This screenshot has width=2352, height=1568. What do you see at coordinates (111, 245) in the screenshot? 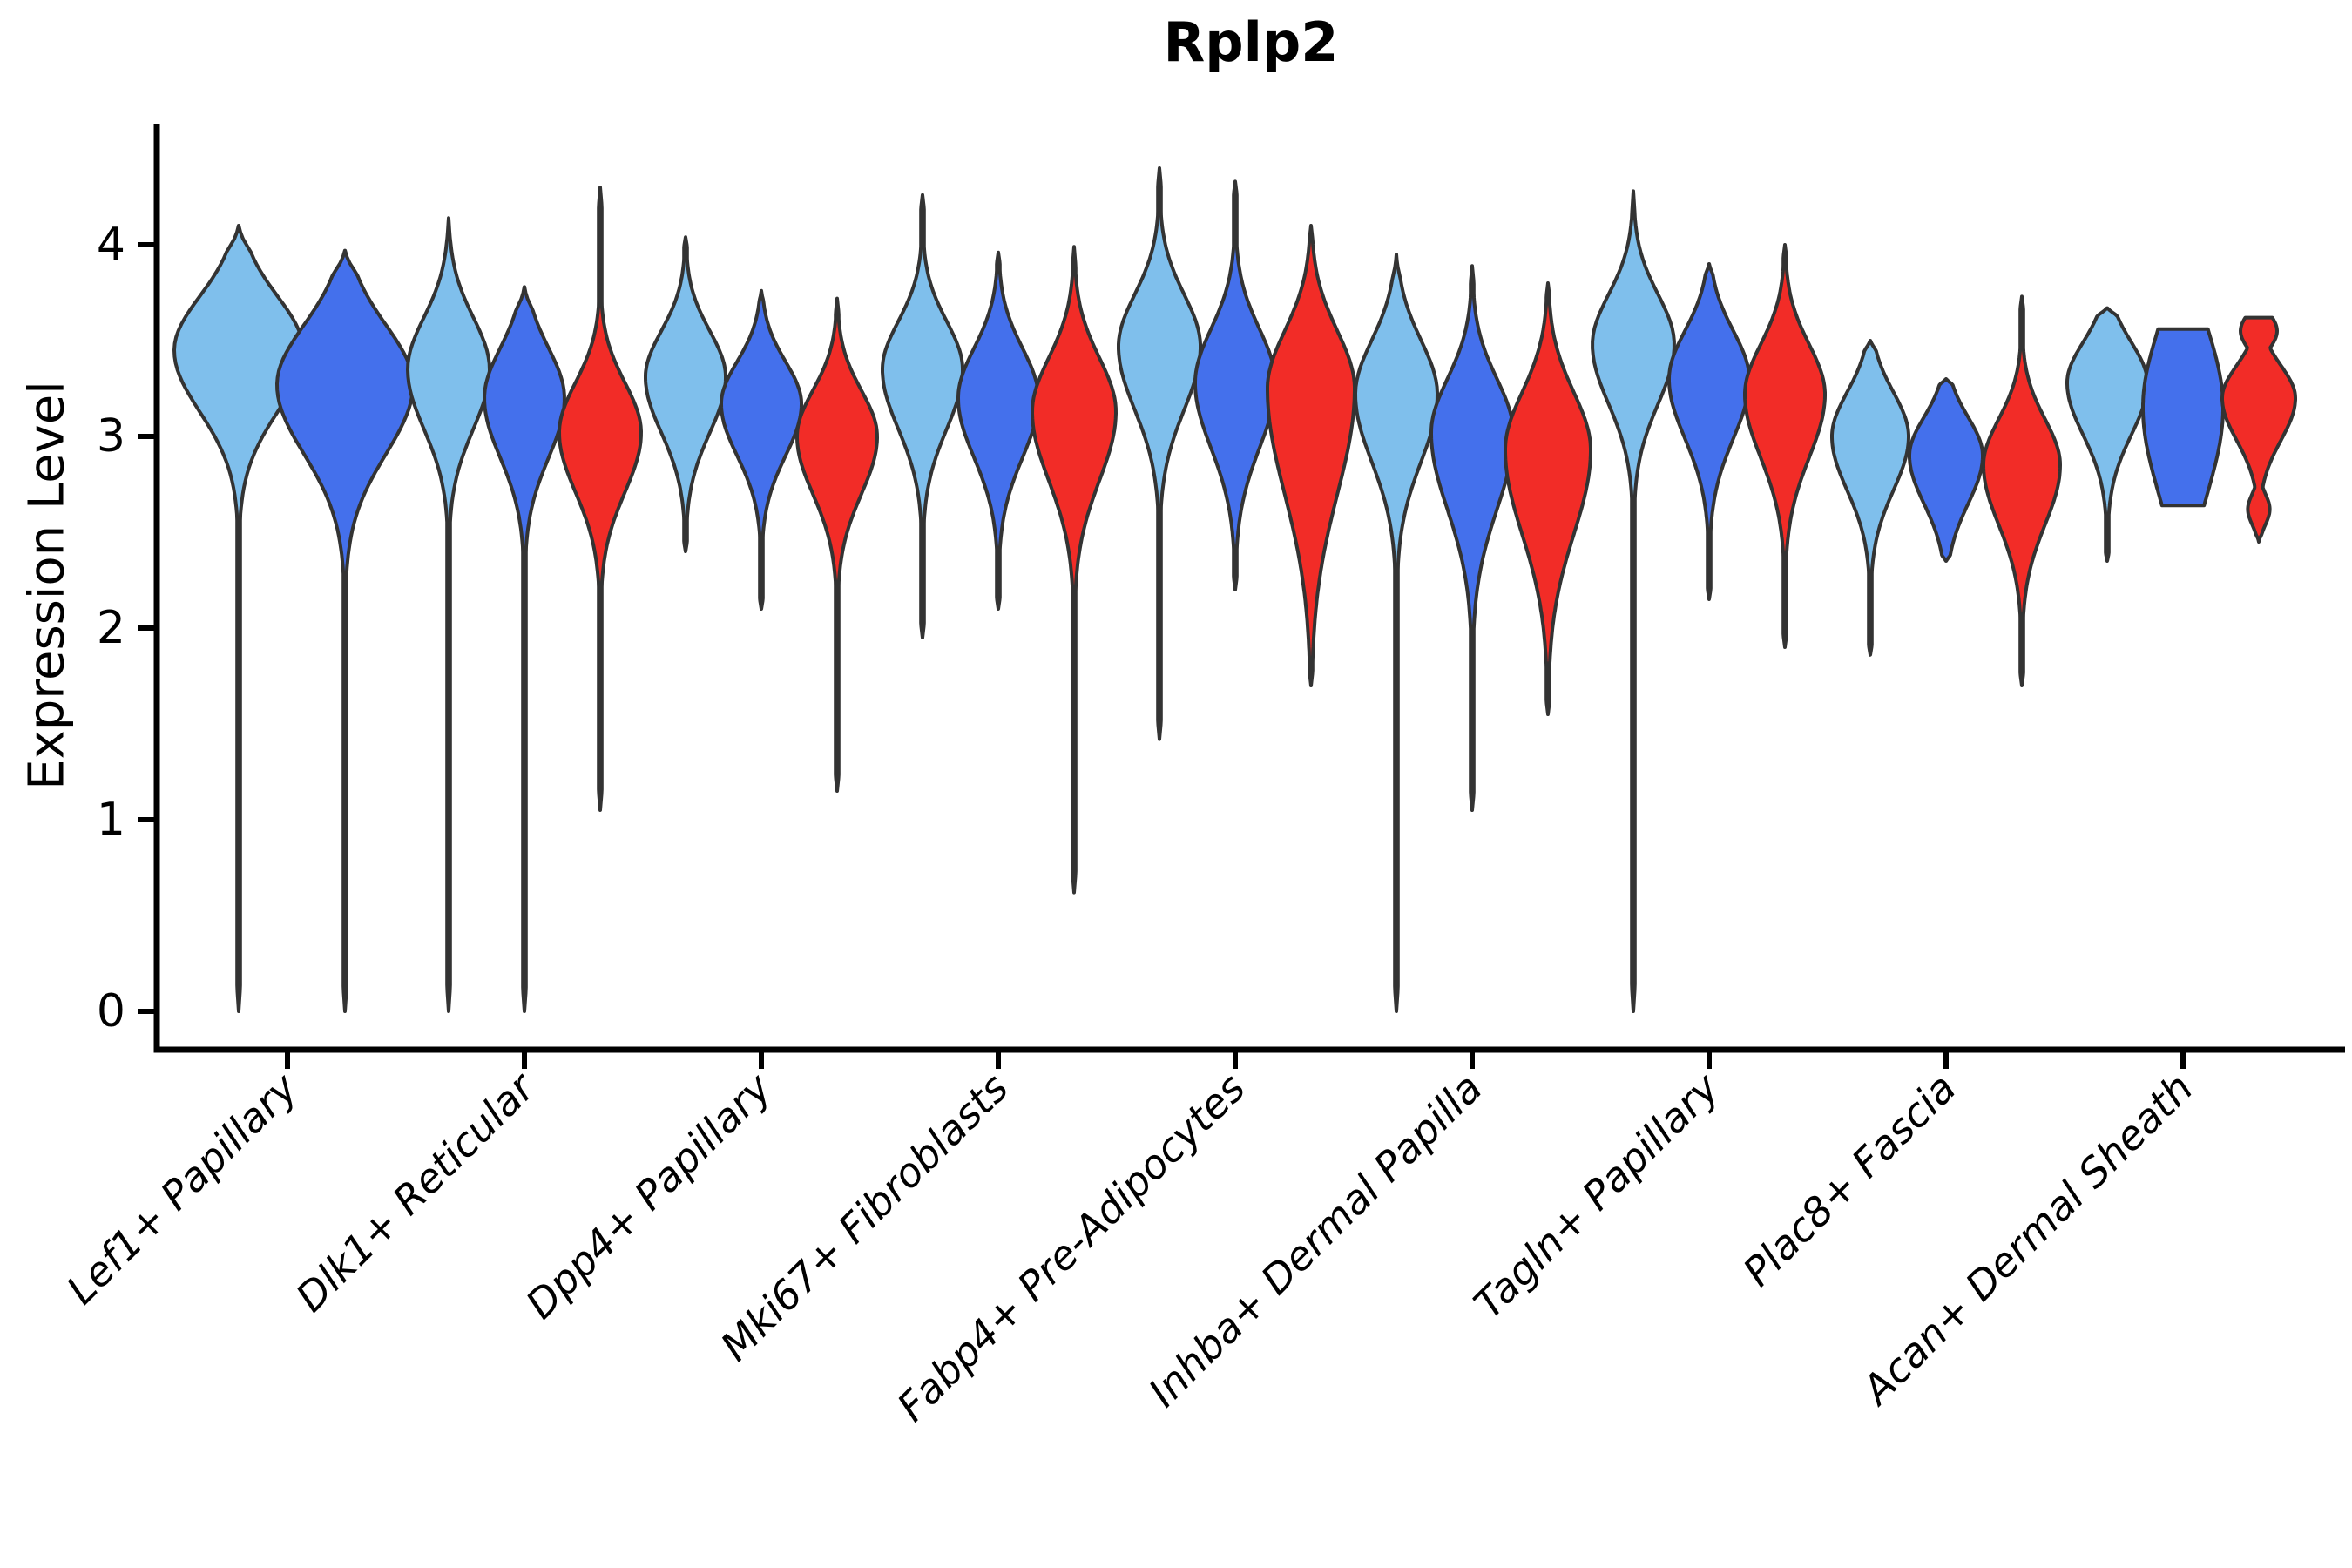
I see `y-tick-label: 4` at bounding box center [111, 245].